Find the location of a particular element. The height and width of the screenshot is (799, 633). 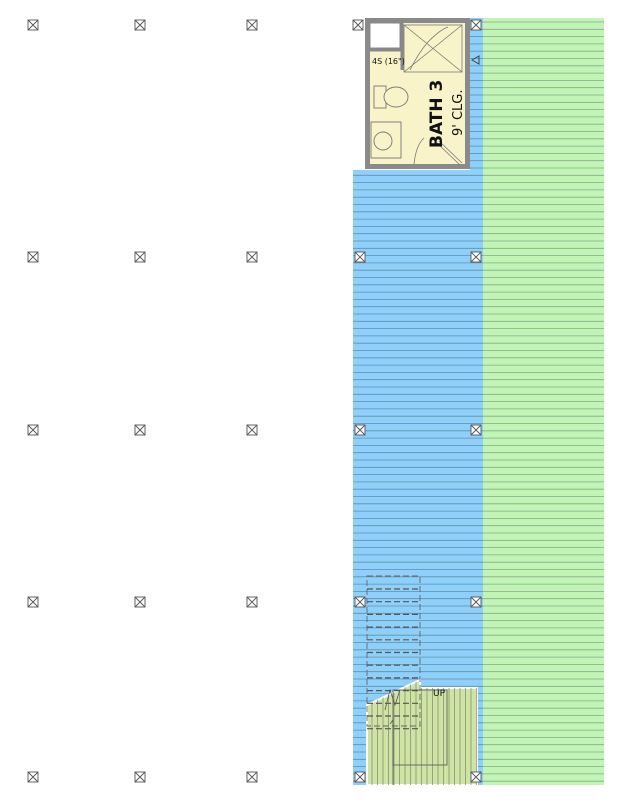

bath-3-room: BATH 3 9' CLG. 4S (16") is located at coordinates (422, 93).